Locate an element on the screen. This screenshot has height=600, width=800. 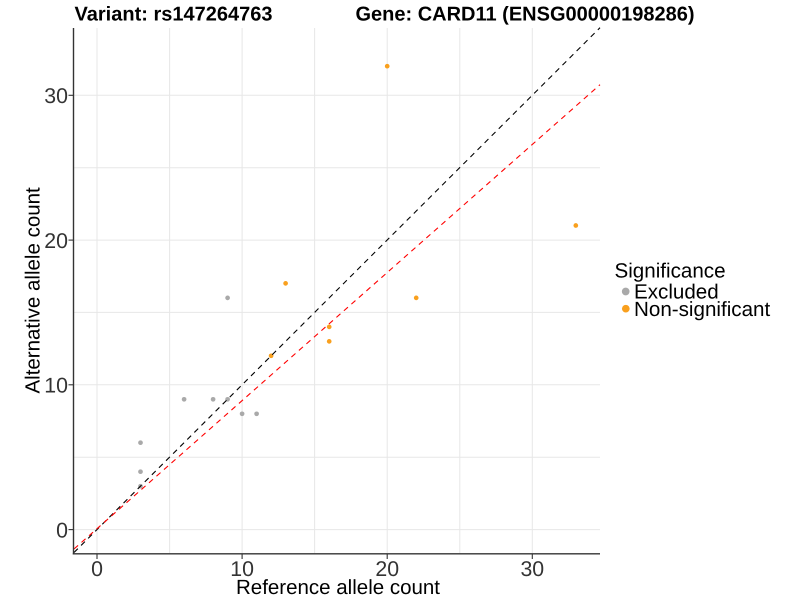
svg-text: Non-significant is located at coordinates (702, 309).